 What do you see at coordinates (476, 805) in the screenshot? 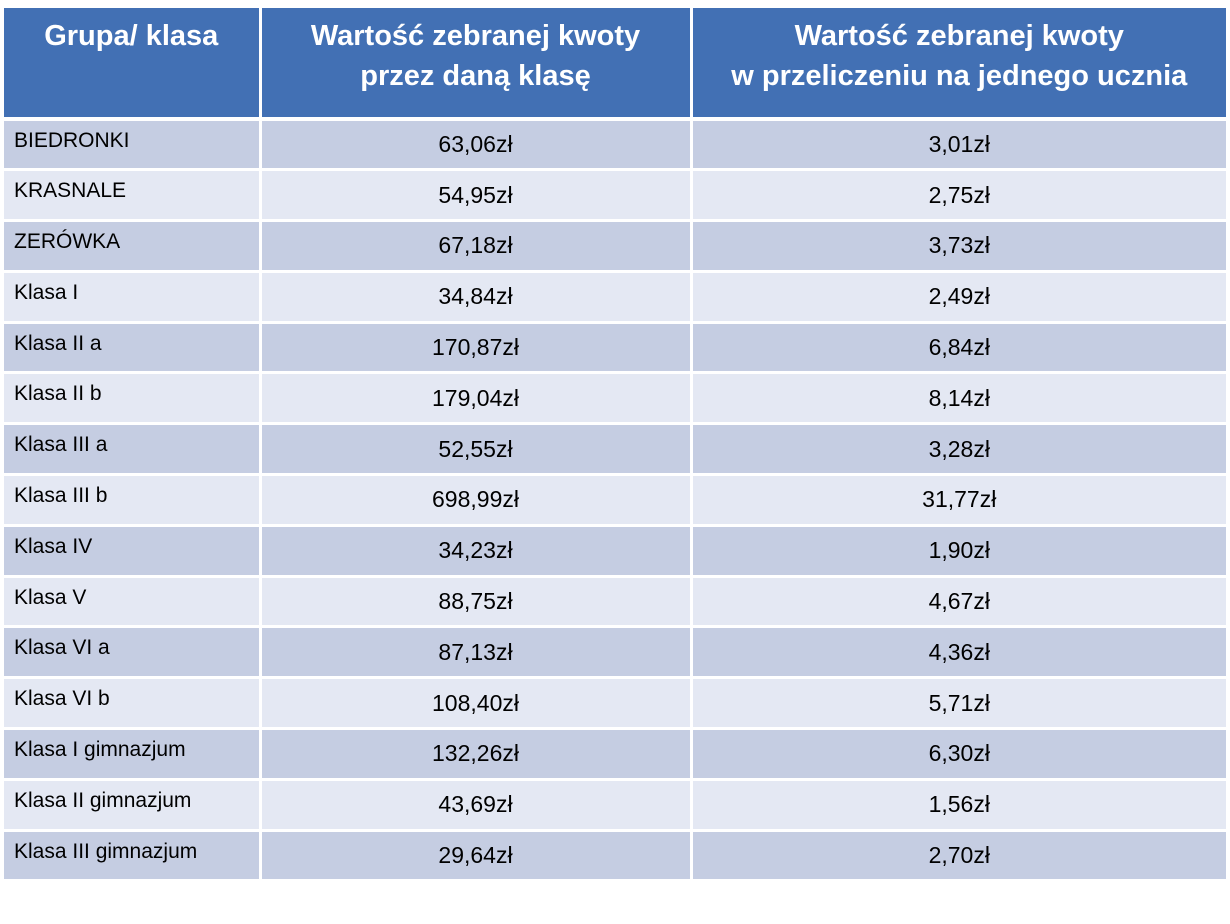
I see `total-cell: 43,69zł` at bounding box center [476, 805].